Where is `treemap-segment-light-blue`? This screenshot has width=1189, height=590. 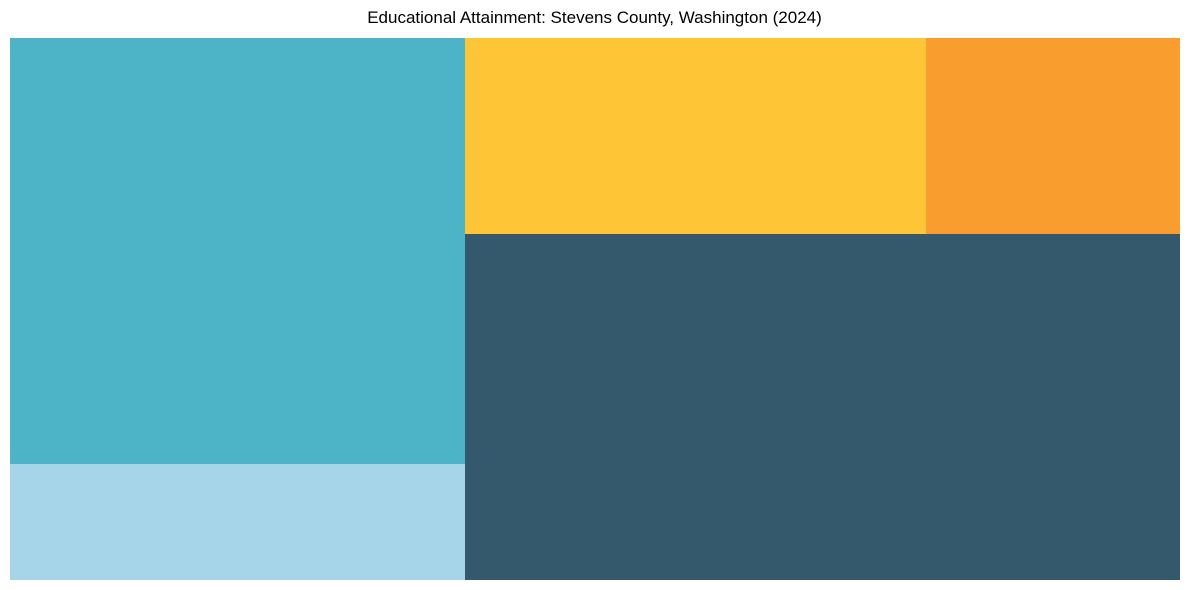 treemap-segment-light-blue is located at coordinates (237, 522).